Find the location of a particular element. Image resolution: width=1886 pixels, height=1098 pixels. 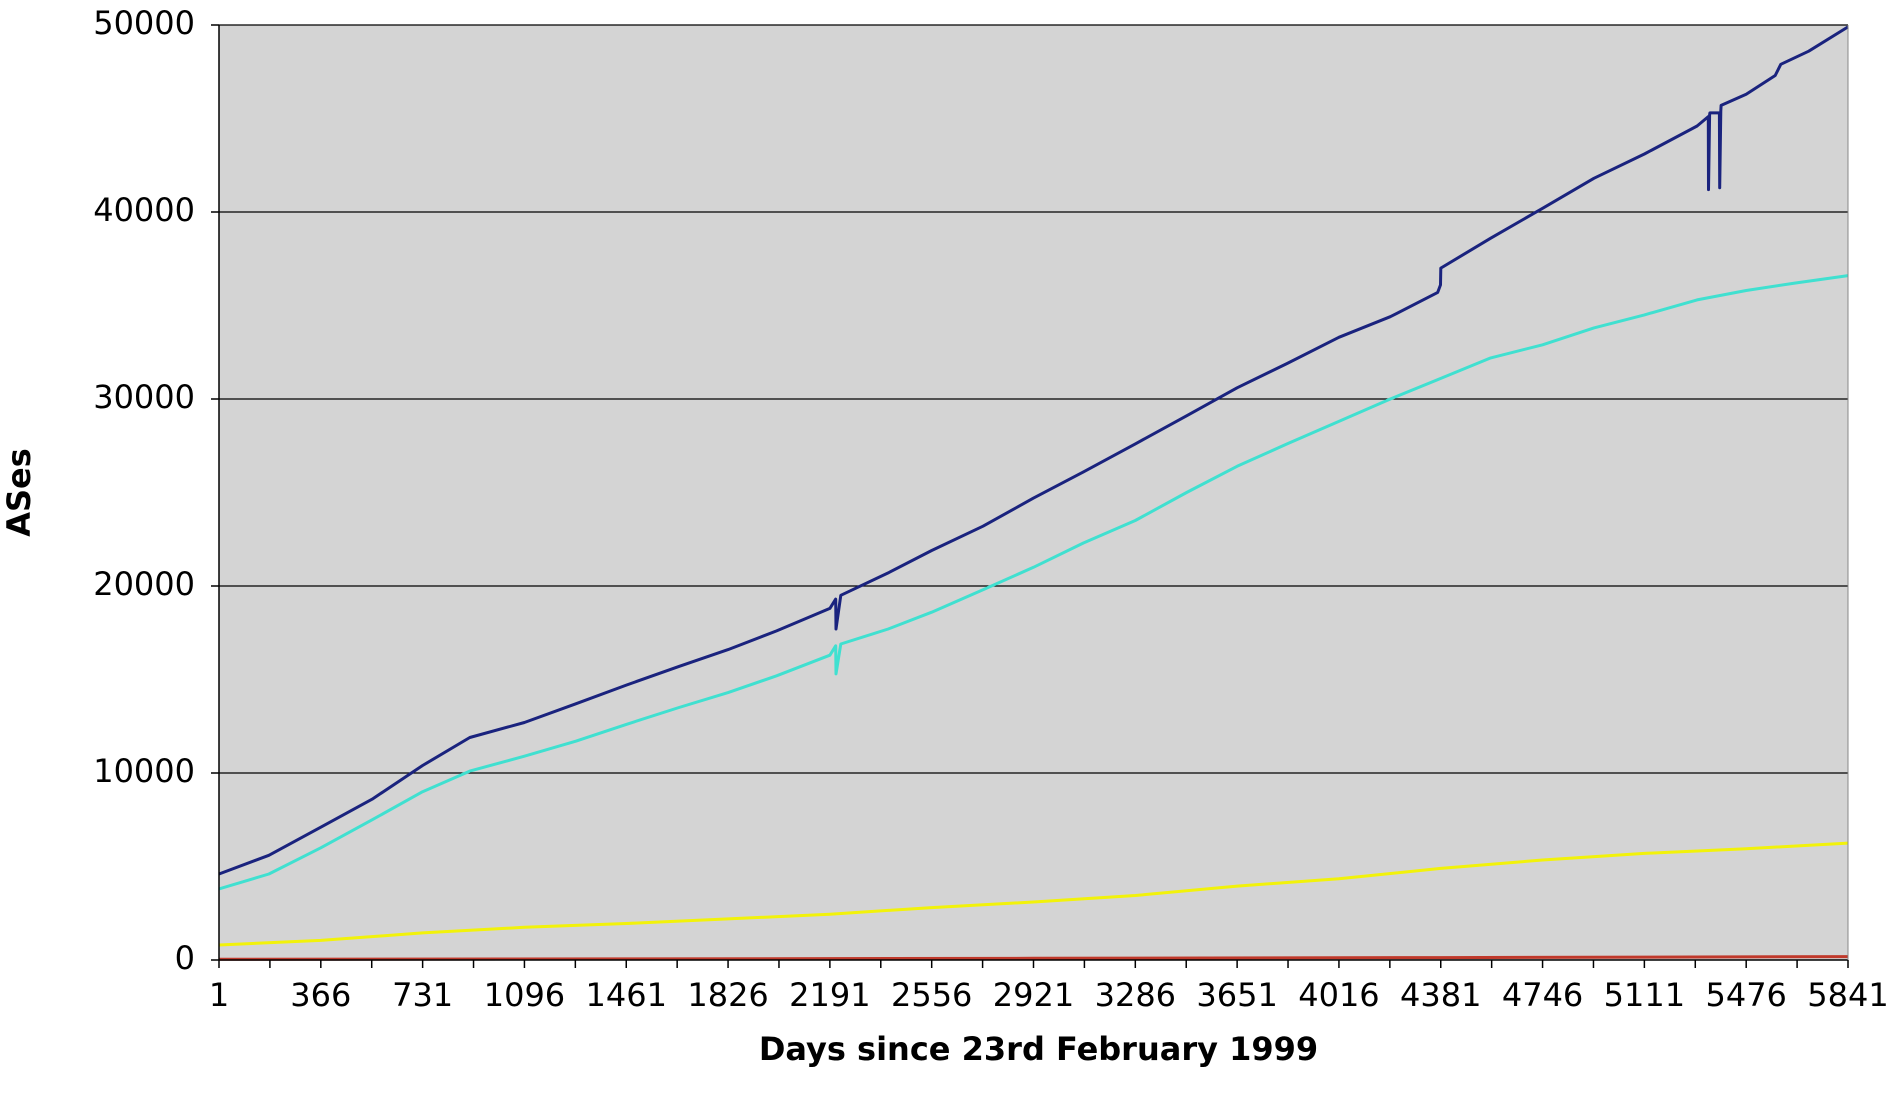

x-tick-label: 4016 is located at coordinates (1338, 995).